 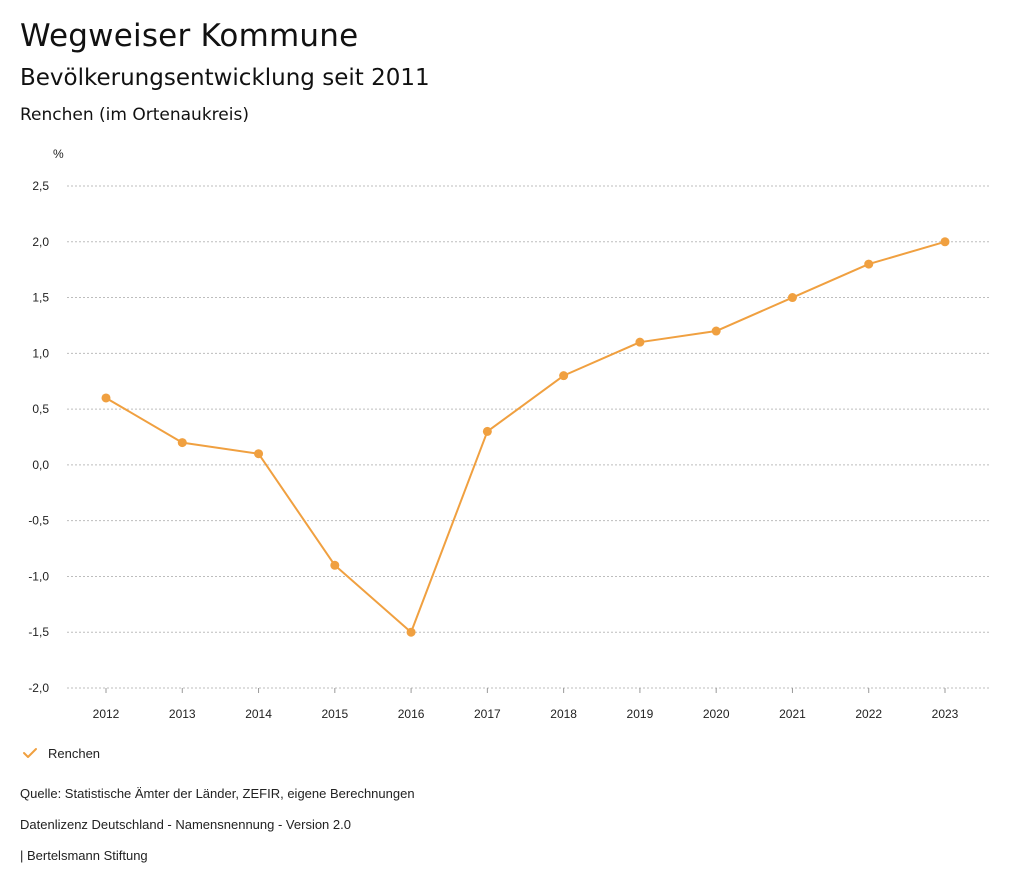 I want to click on x-tick-label: 2020, so click(x=716, y=714).